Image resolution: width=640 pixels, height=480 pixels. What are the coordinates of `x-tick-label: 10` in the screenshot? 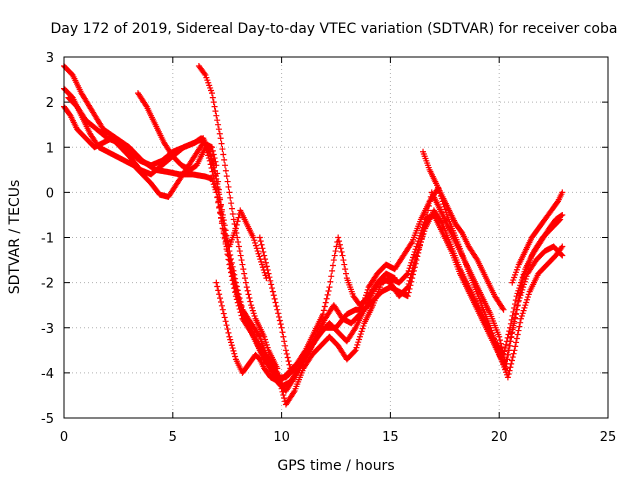 It's located at (281, 437).